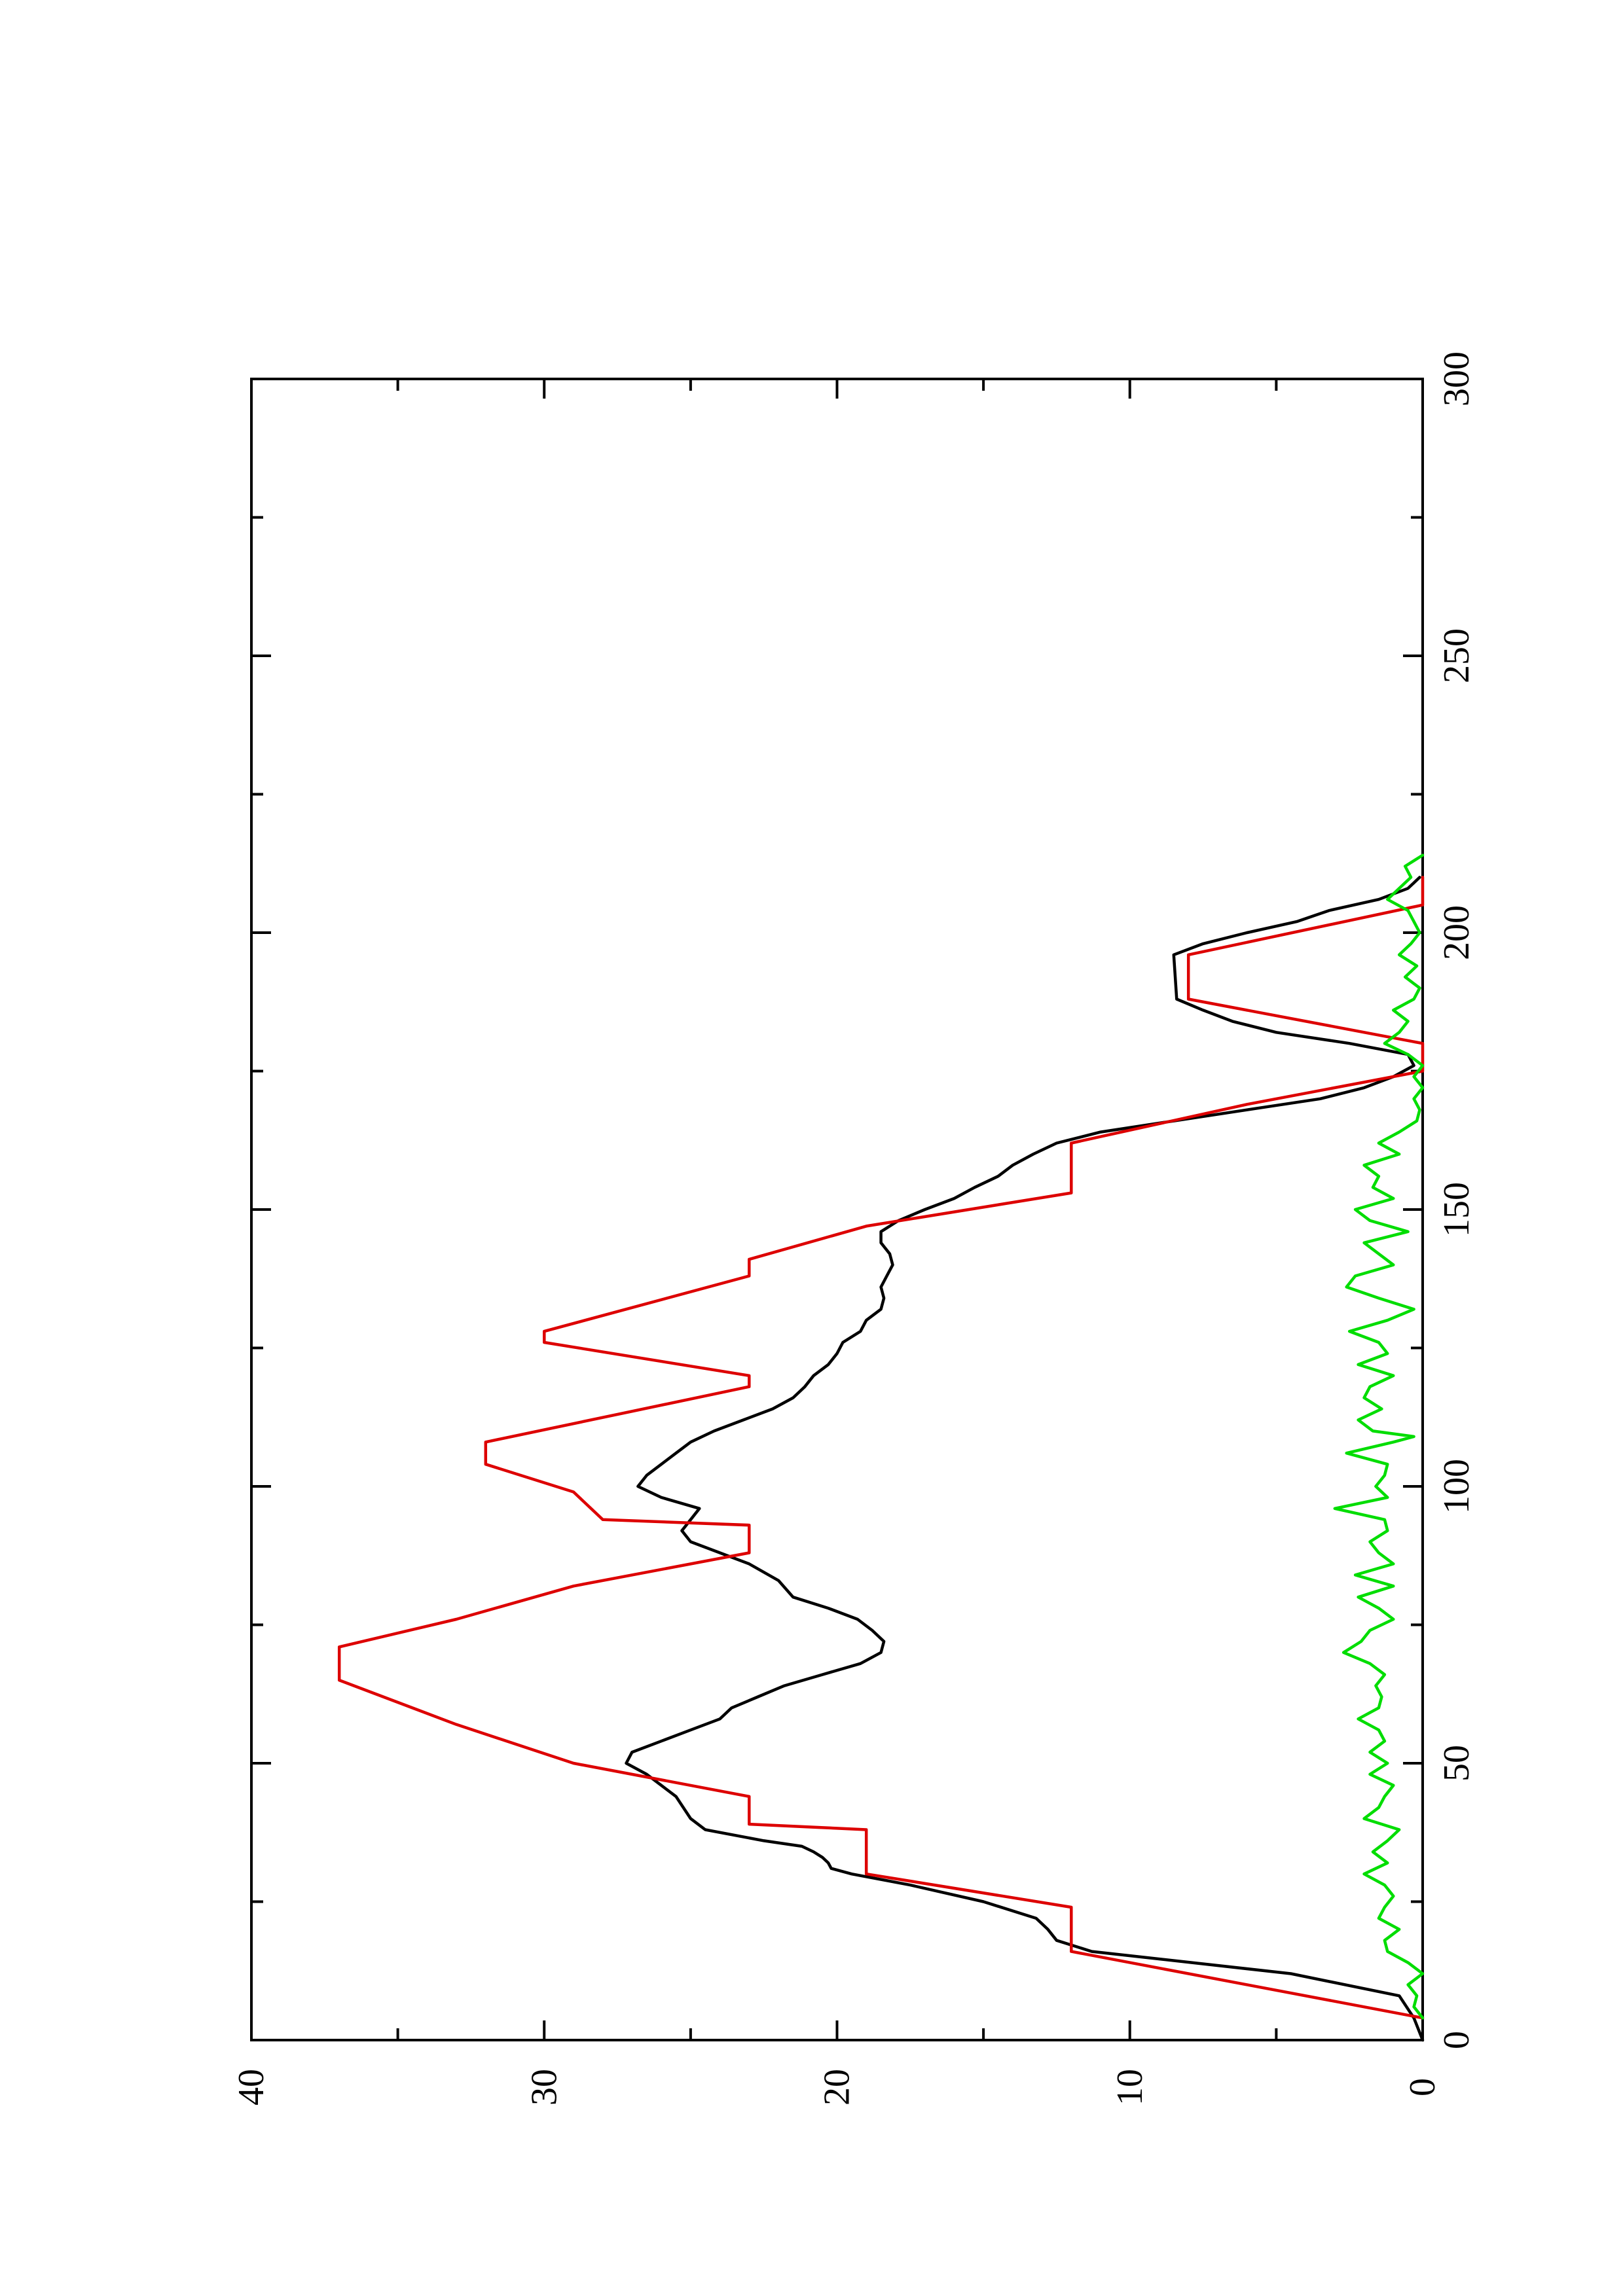  Describe the element at coordinates (1456, 1486) in the screenshot. I see `x-tick-label: 100` at that location.